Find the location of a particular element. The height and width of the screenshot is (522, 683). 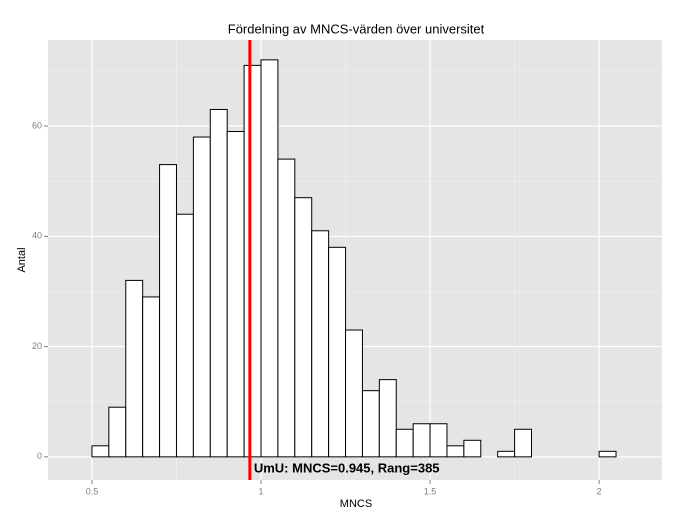

y-tick-label: 40 is located at coordinates (37, 236).